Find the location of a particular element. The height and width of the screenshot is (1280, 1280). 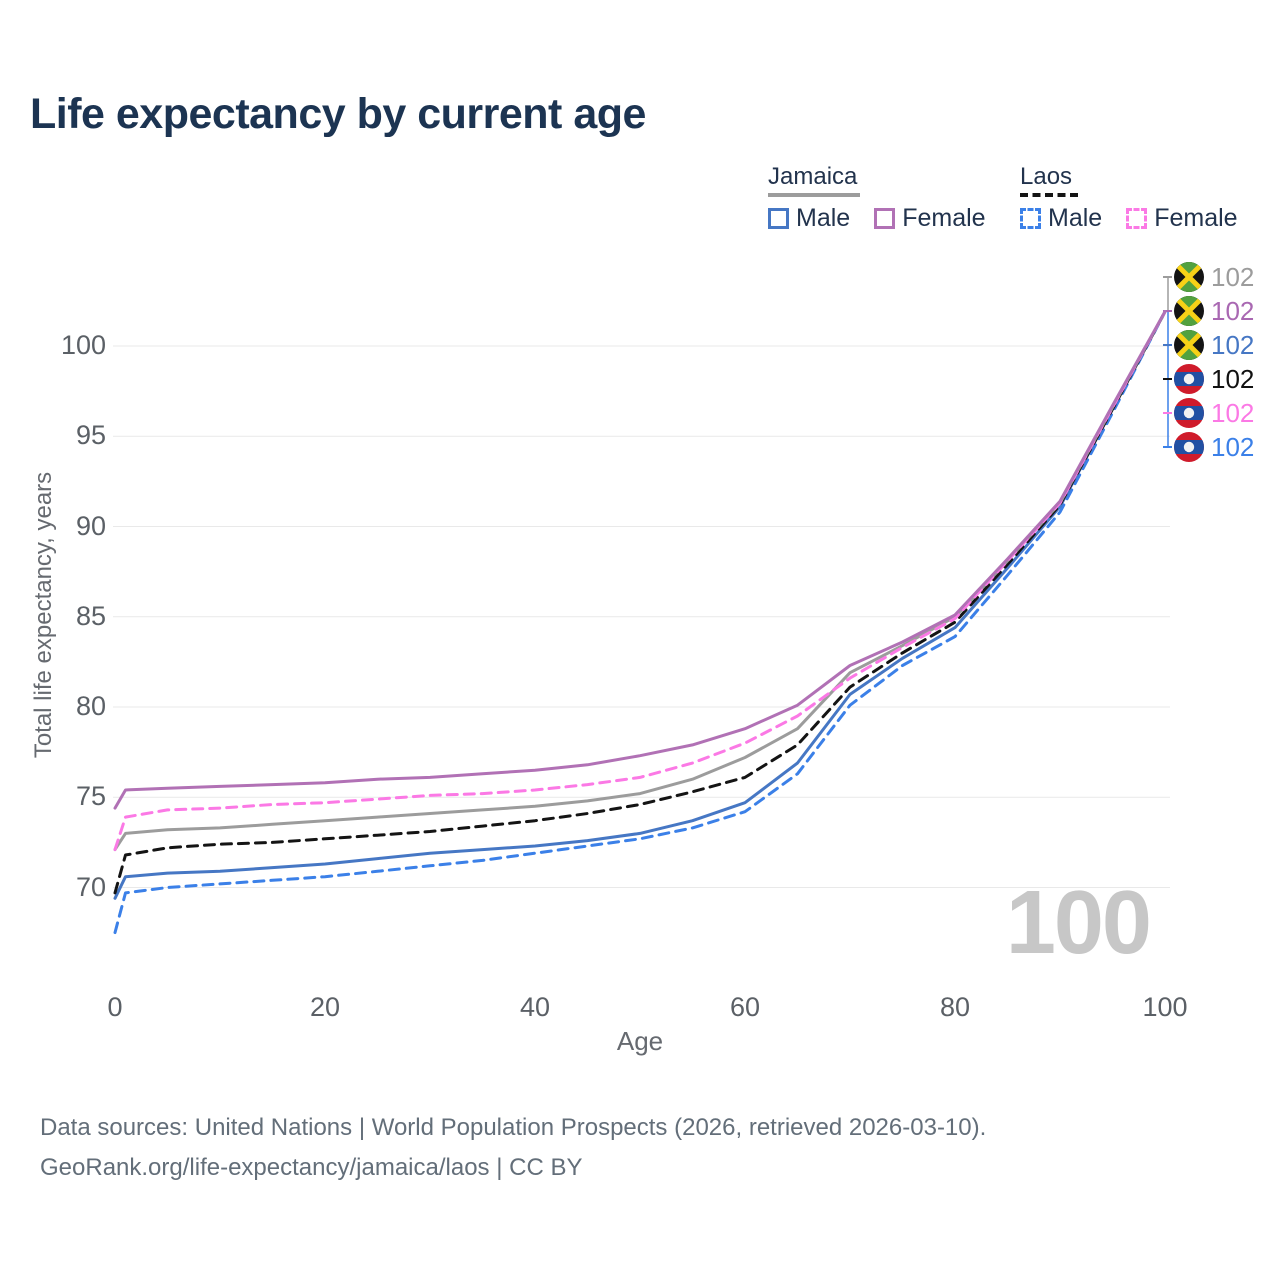

legend-item-laos-male: Male is located at coordinates (1061, 218).